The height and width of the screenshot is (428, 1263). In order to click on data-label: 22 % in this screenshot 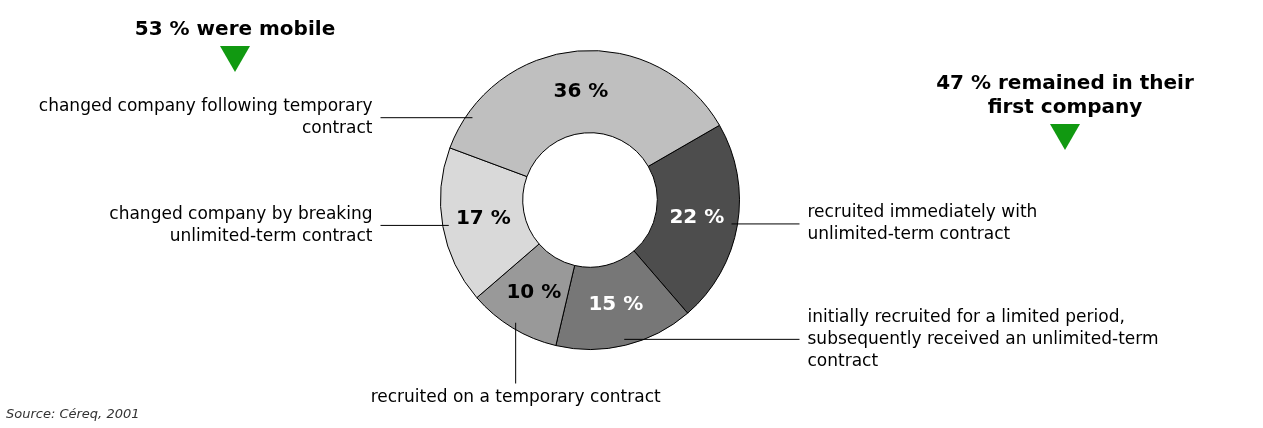, I will do `click(697, 216)`.